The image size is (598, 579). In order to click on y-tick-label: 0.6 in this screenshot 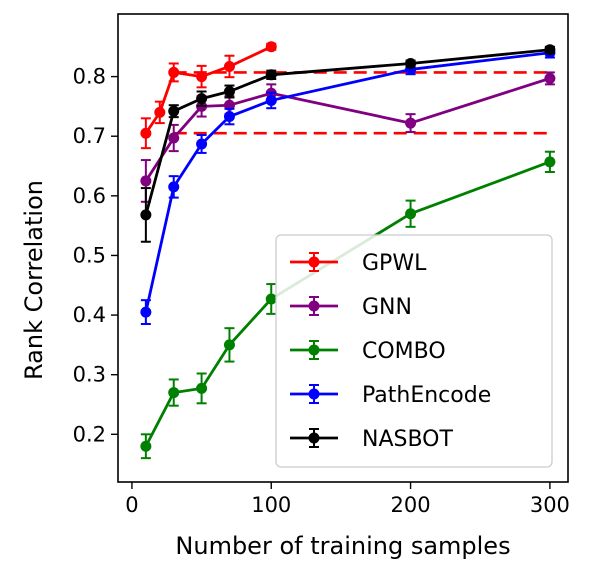, I will do `click(89, 196)`.